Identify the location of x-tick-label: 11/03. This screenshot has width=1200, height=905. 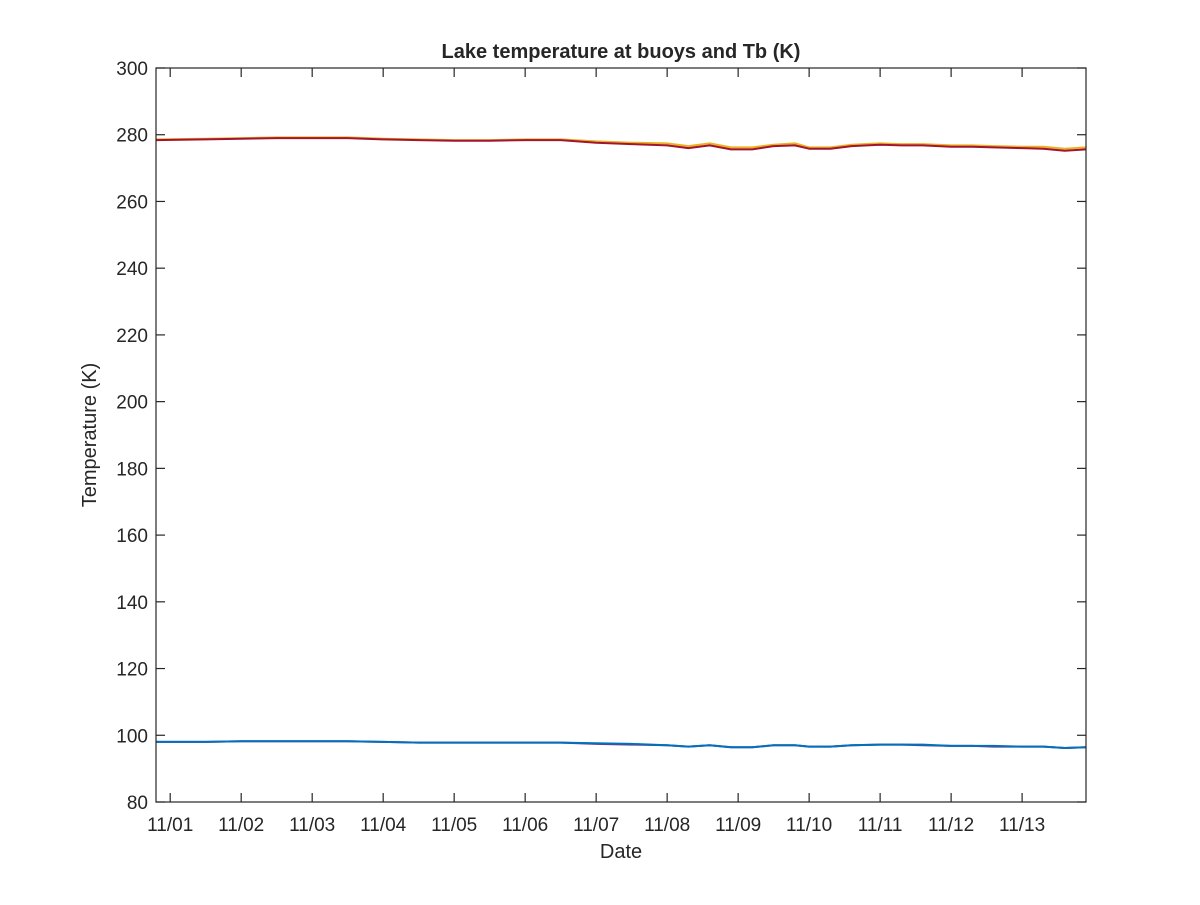
(312, 825).